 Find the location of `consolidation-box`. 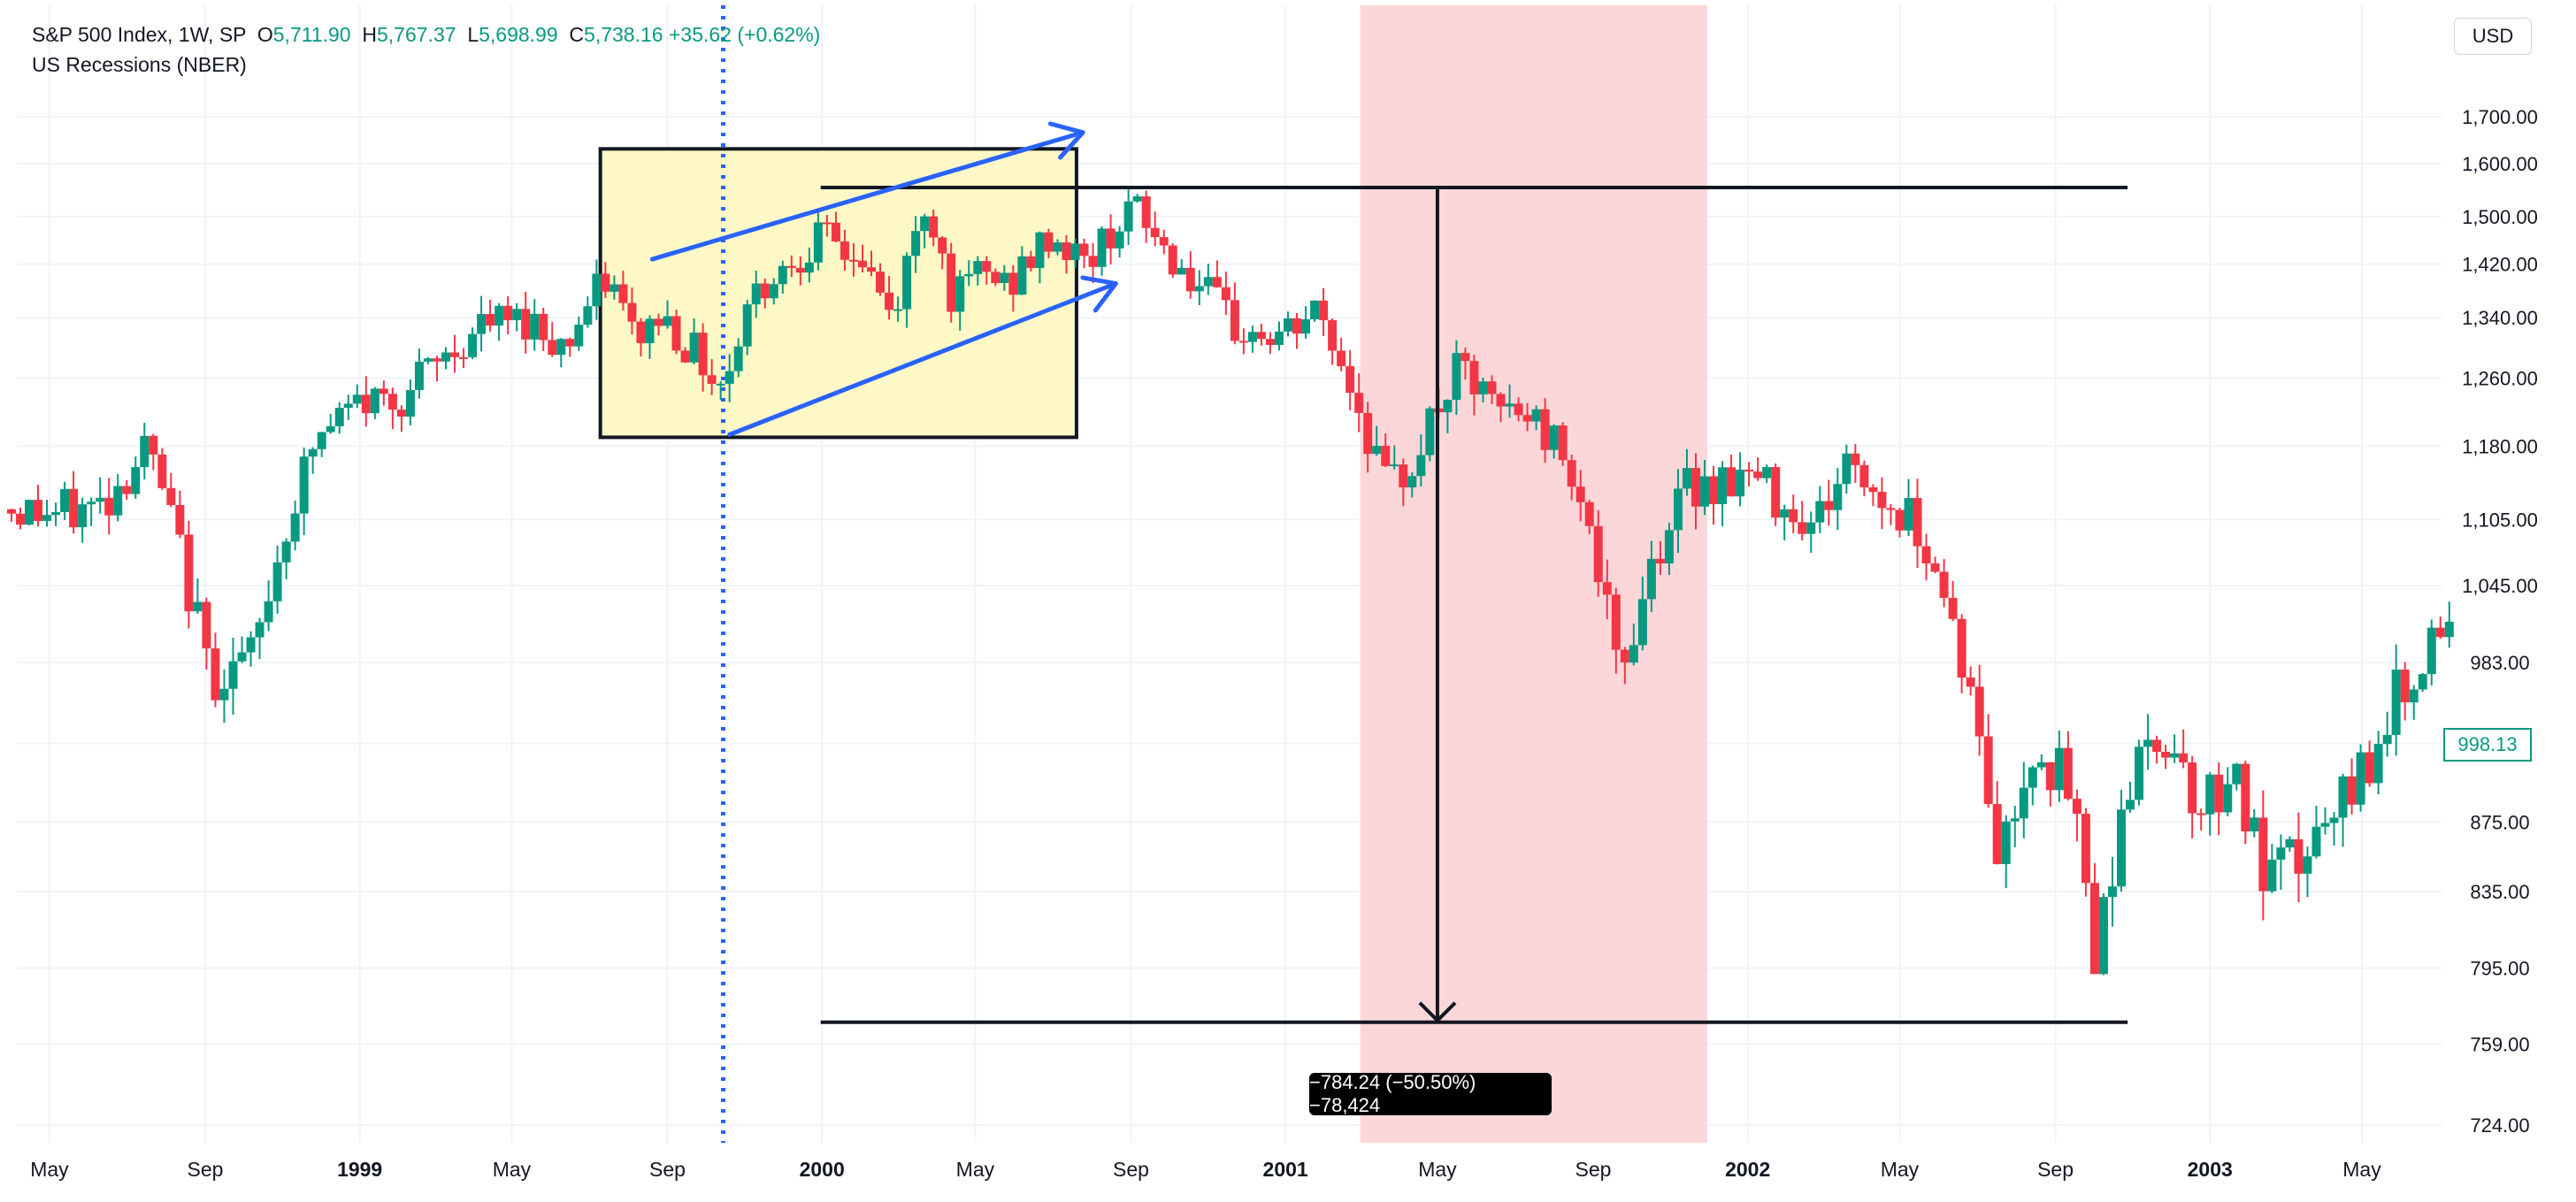

consolidation-box is located at coordinates (838, 294).